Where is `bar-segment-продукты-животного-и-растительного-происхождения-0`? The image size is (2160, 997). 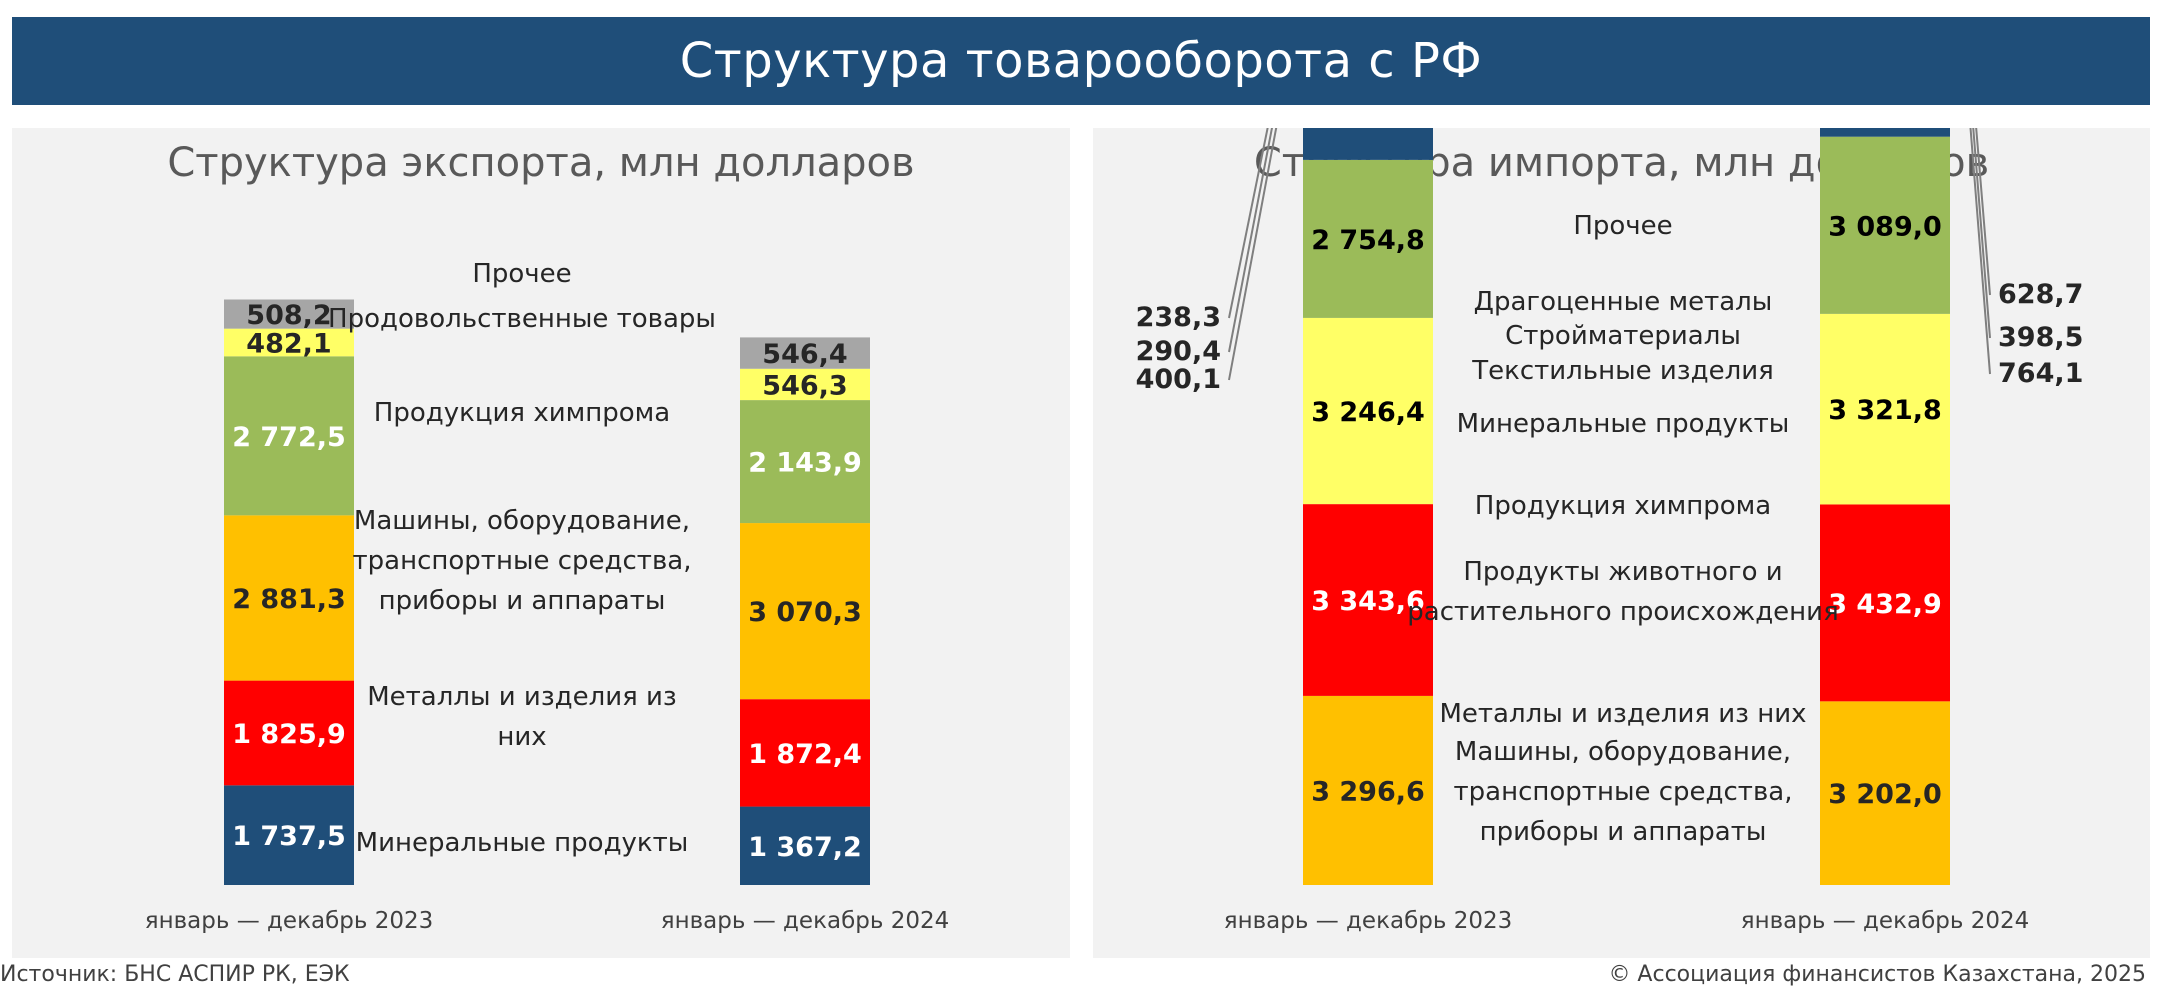 bar-segment-продукты-животного-и-растительного-происхождения-0 is located at coordinates (1368, 411).